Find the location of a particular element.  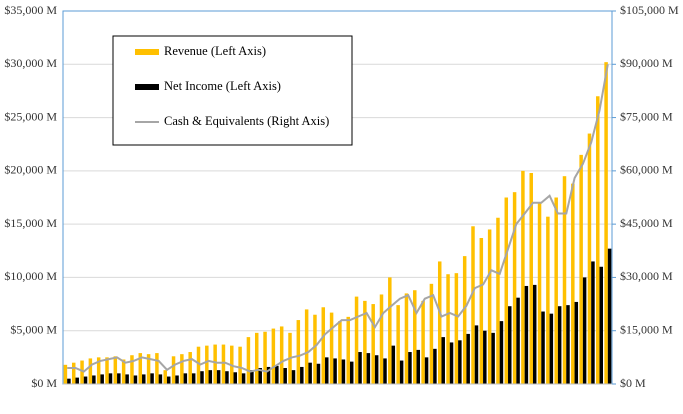

y2-tick-label: $45,000 M is located at coordinates (646, 223).